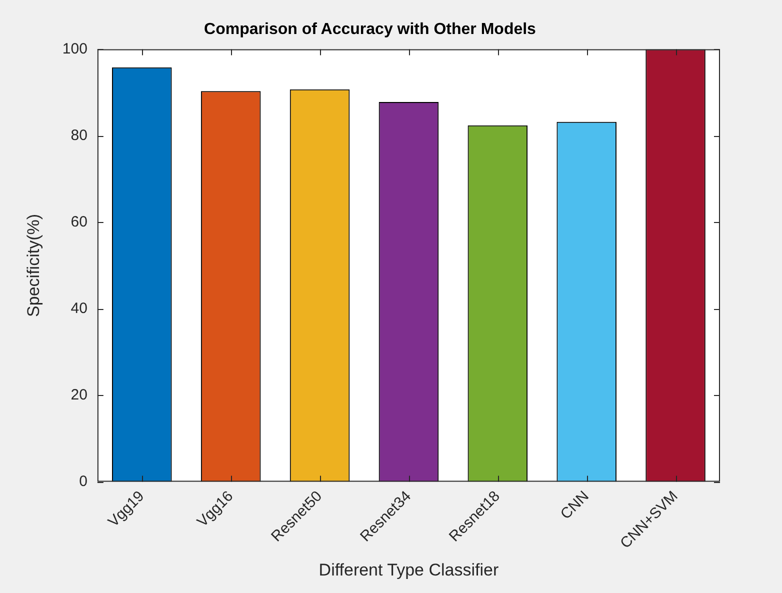 The image size is (782, 593). What do you see at coordinates (33, 265) in the screenshot?
I see `y-axis-title: Specificity(%)` at bounding box center [33, 265].